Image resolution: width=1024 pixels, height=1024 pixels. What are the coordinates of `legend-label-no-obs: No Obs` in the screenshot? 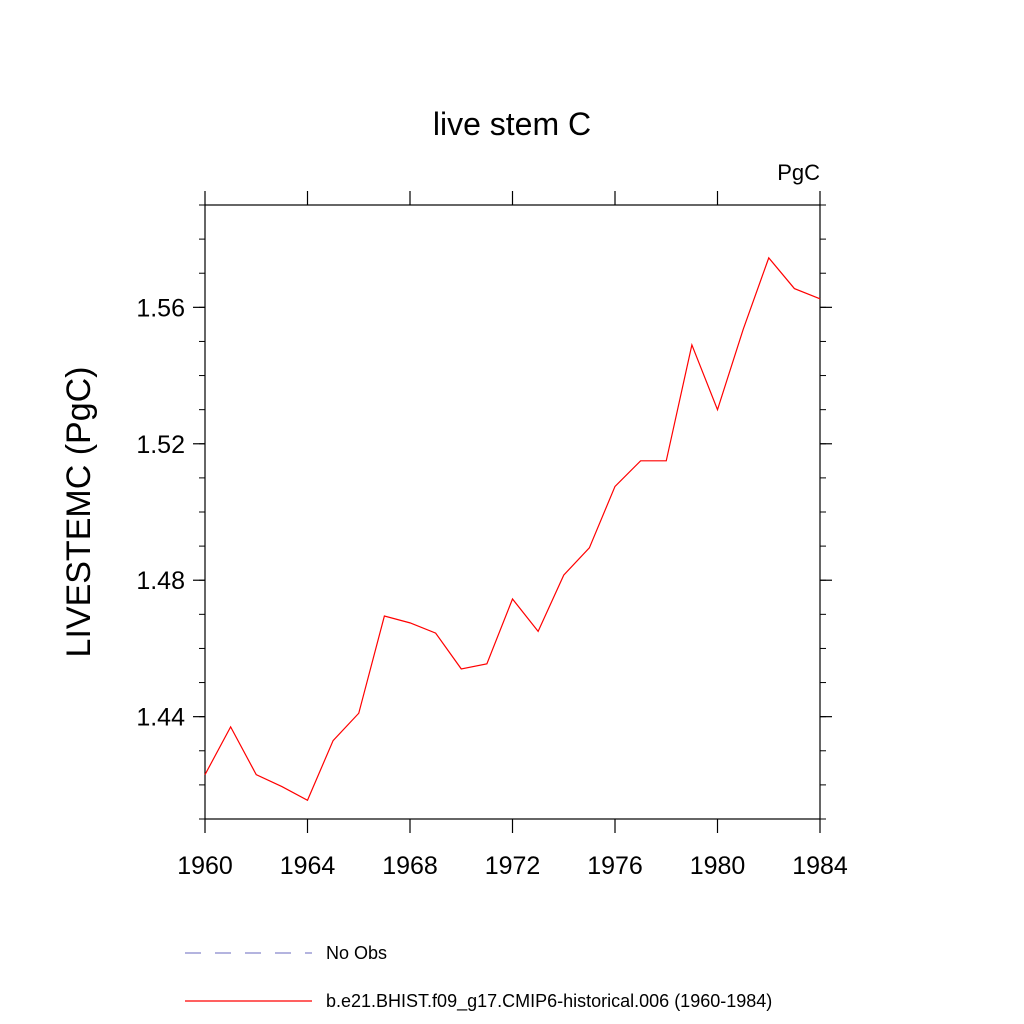 It's located at (356, 953).